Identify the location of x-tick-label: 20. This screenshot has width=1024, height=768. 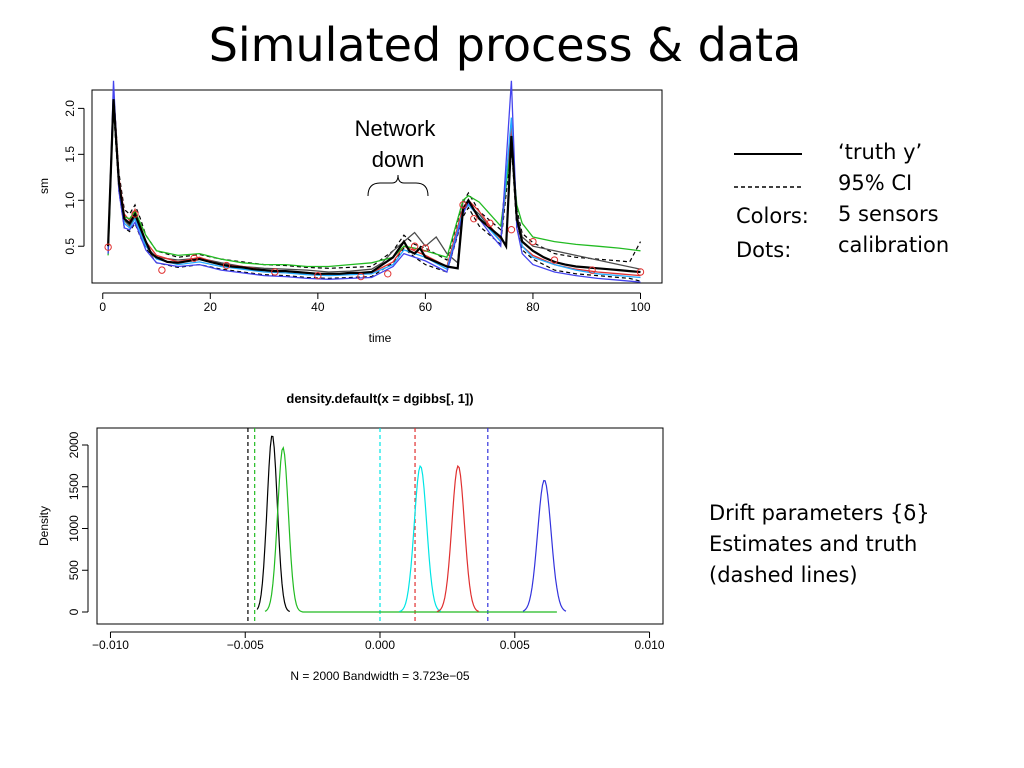
(211, 307).